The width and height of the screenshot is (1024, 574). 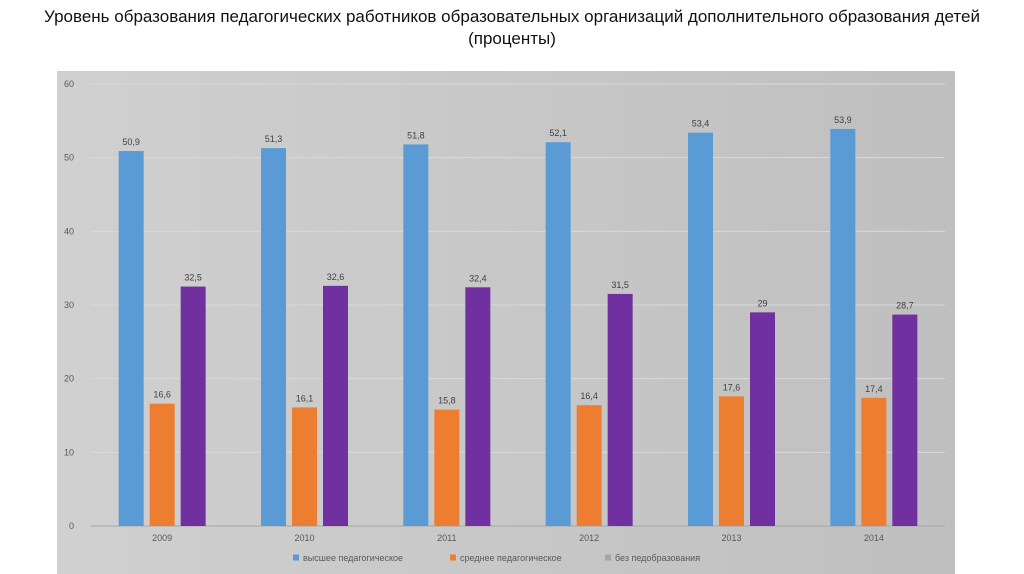 I want to click on data-label: 50,9, so click(x=131, y=142).